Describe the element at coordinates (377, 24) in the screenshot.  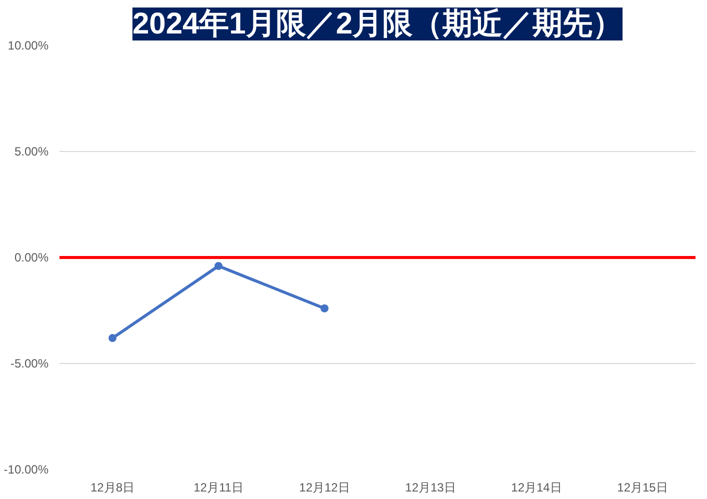
I see `chart-title: 2024年1月限／2月限（期近／期先）` at that location.